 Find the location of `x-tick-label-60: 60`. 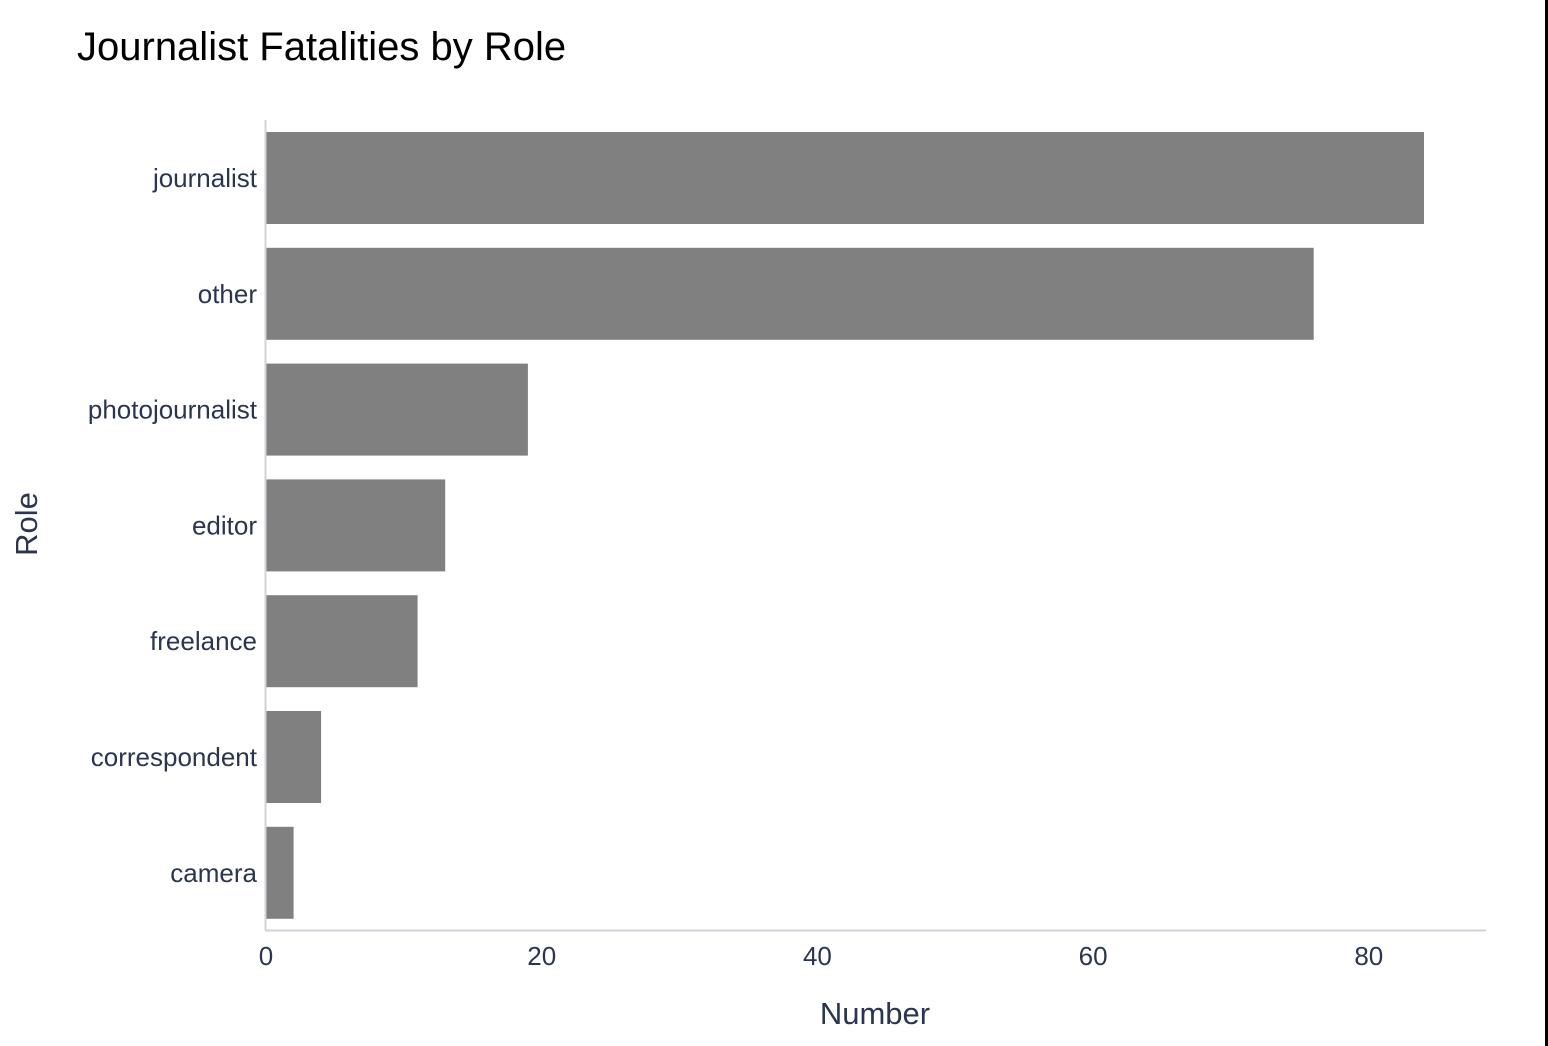

x-tick-label-60: 60 is located at coordinates (1093, 956).